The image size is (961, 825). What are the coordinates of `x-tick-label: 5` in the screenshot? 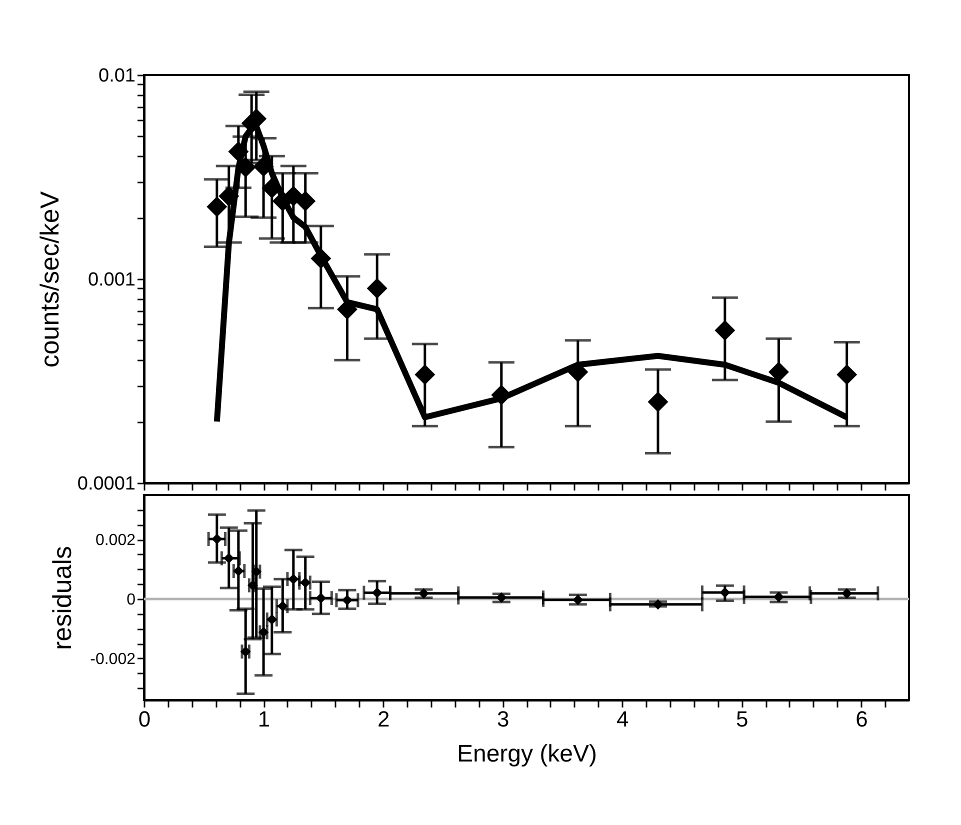 It's located at (742, 719).